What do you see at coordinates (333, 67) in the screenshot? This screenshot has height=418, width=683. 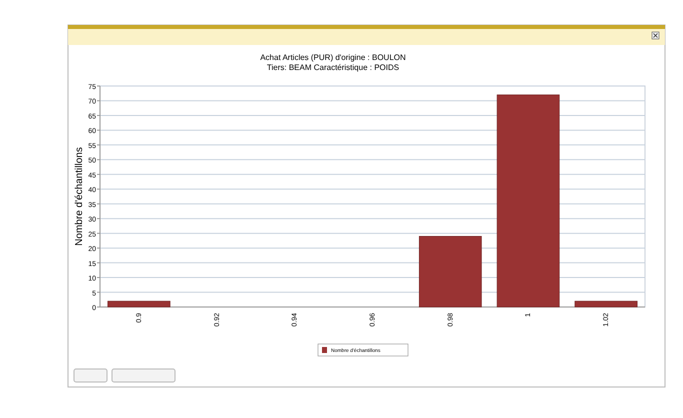 I see `chart-subtitle: Tiers: BEAM Caractéristique : POIDS` at bounding box center [333, 67].